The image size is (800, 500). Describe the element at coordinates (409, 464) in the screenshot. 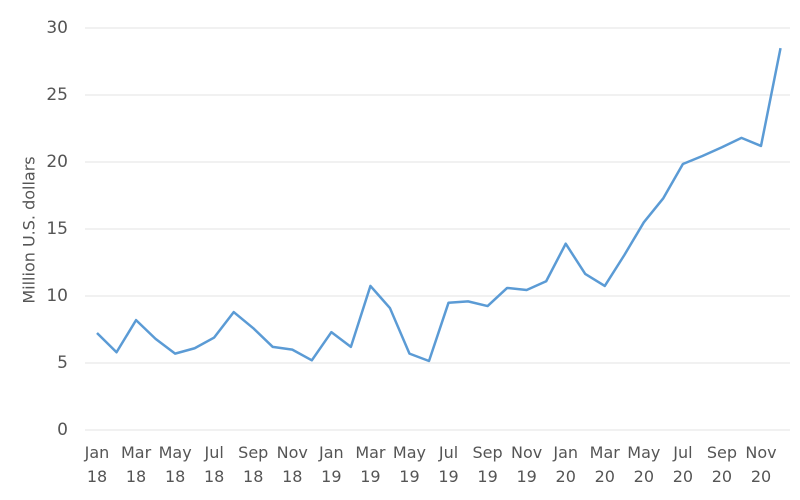

I see `x-tick-label: May 19` at that location.